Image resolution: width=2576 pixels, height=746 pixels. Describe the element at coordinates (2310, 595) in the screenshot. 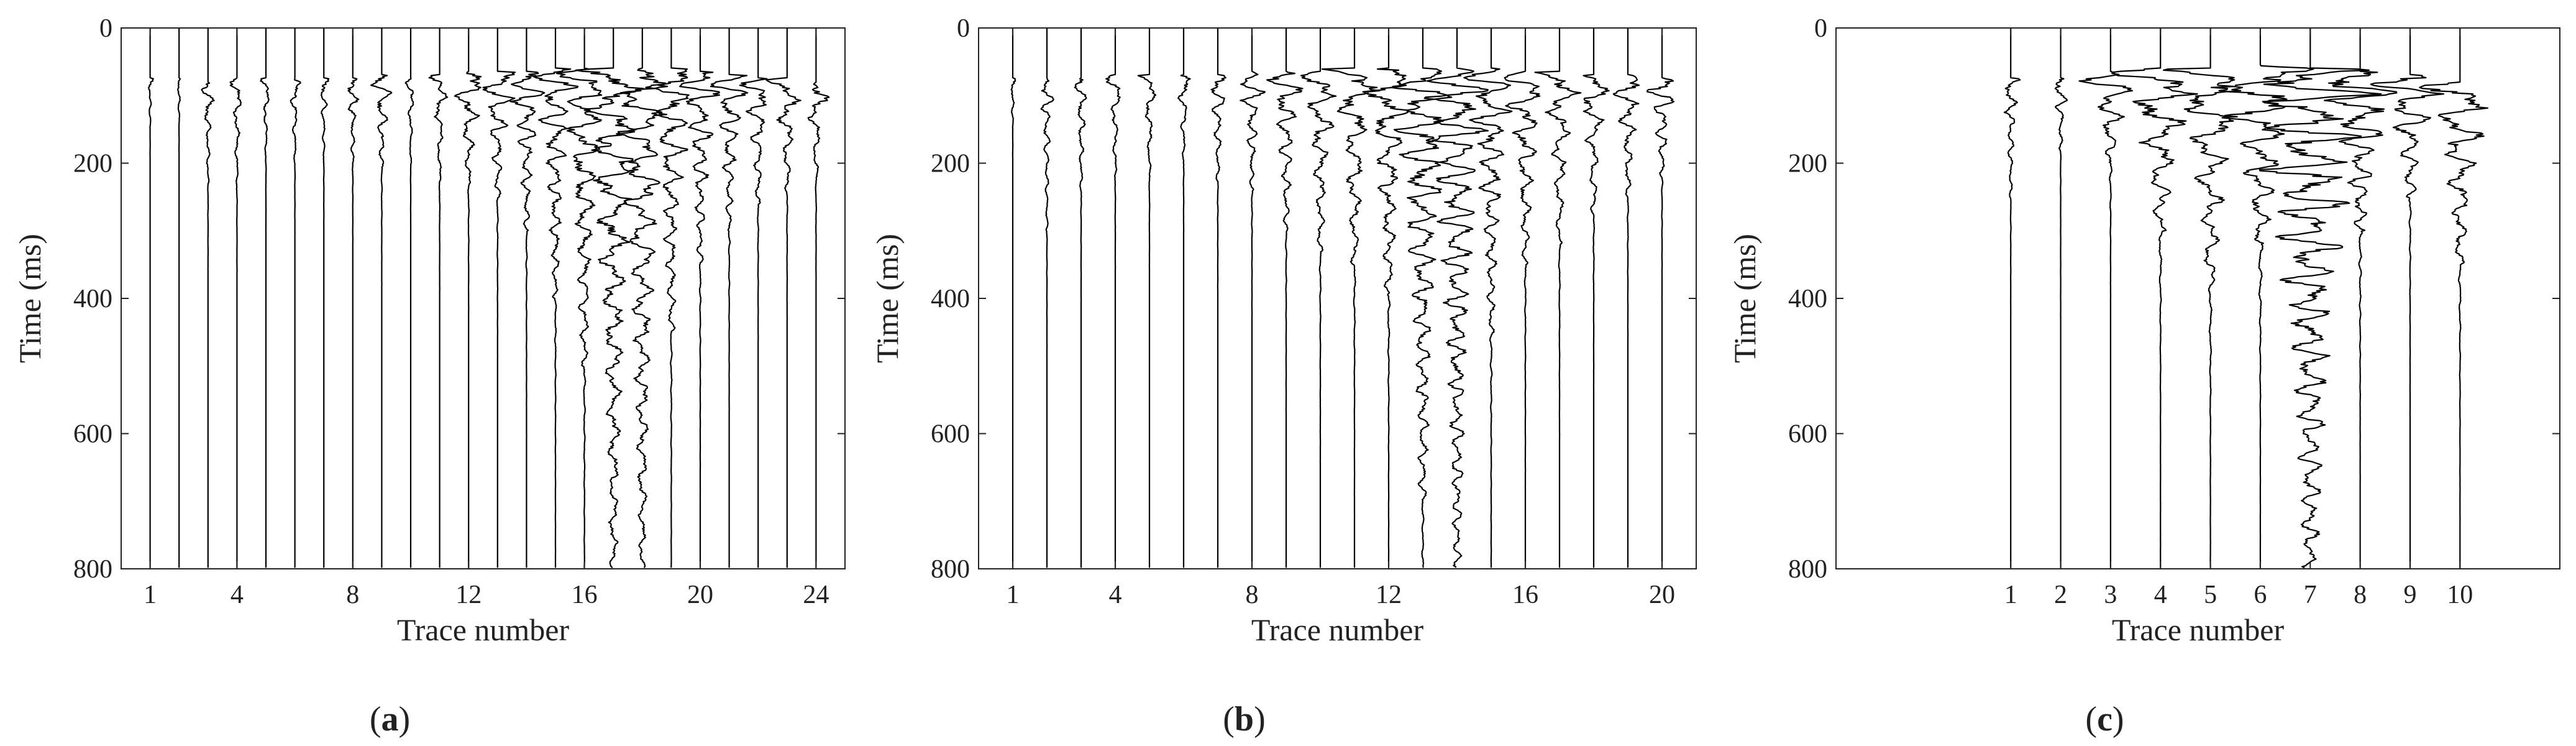

I see `x-tick-label: 7` at that location.